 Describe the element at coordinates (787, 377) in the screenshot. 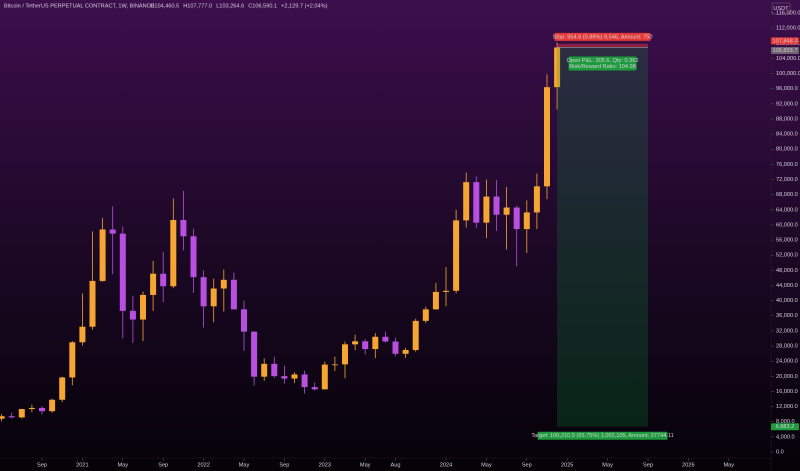

I see `y-tick-label: 20,000.0` at that location.